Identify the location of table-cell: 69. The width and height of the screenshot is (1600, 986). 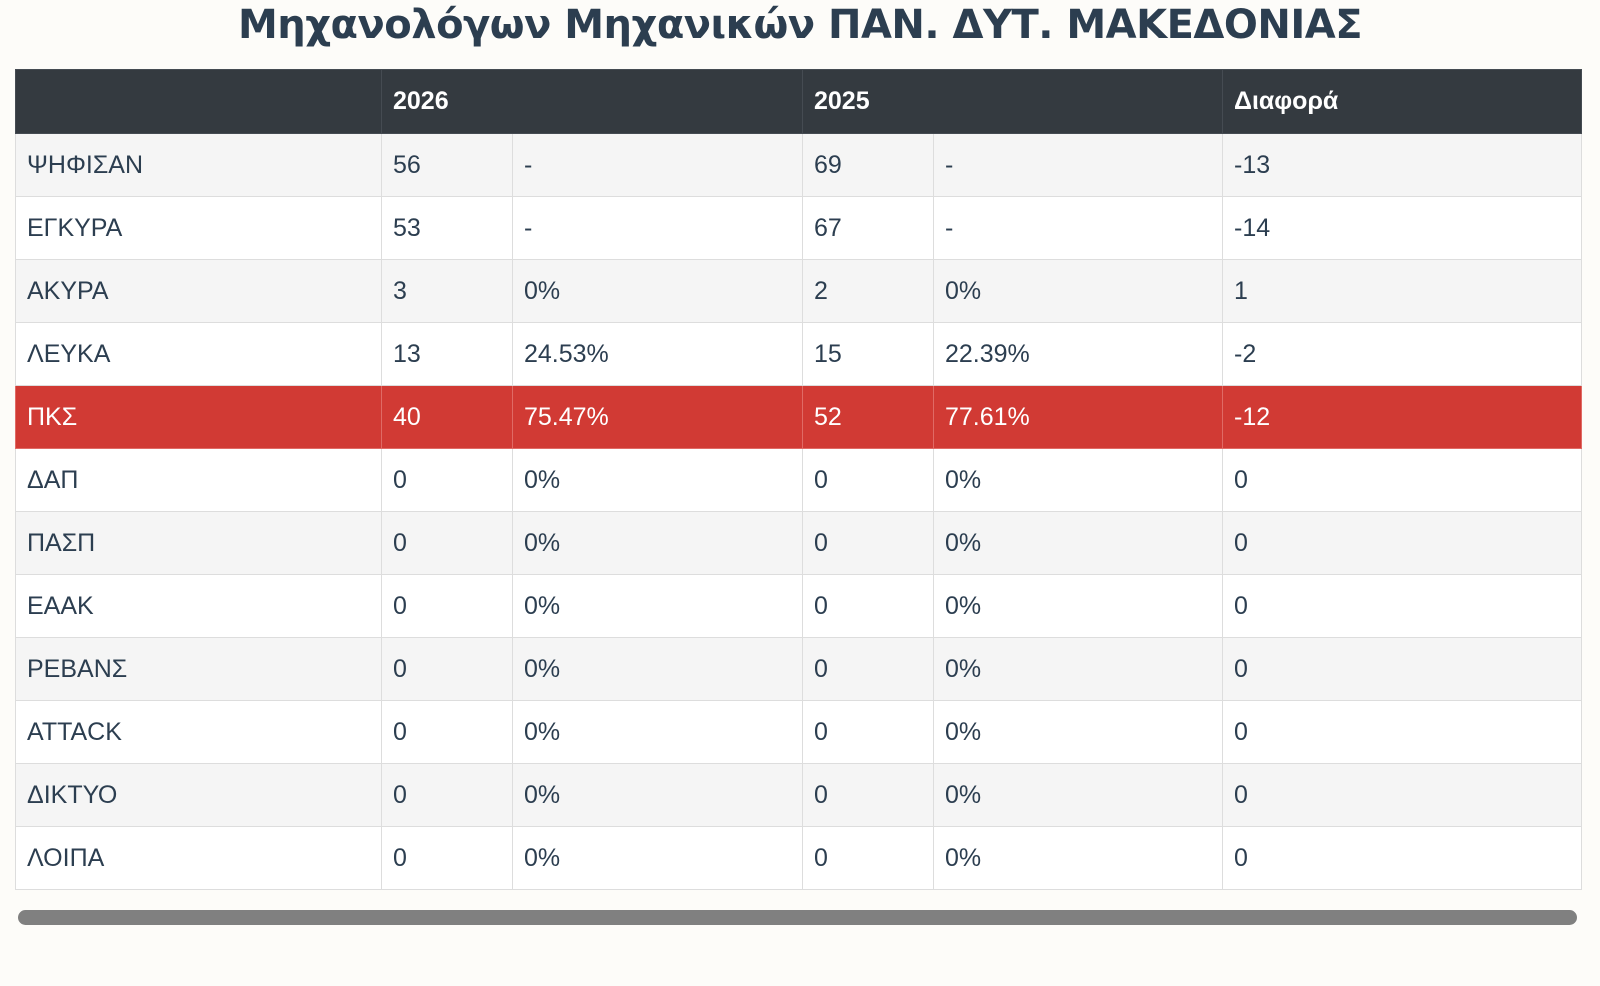
(868, 165).